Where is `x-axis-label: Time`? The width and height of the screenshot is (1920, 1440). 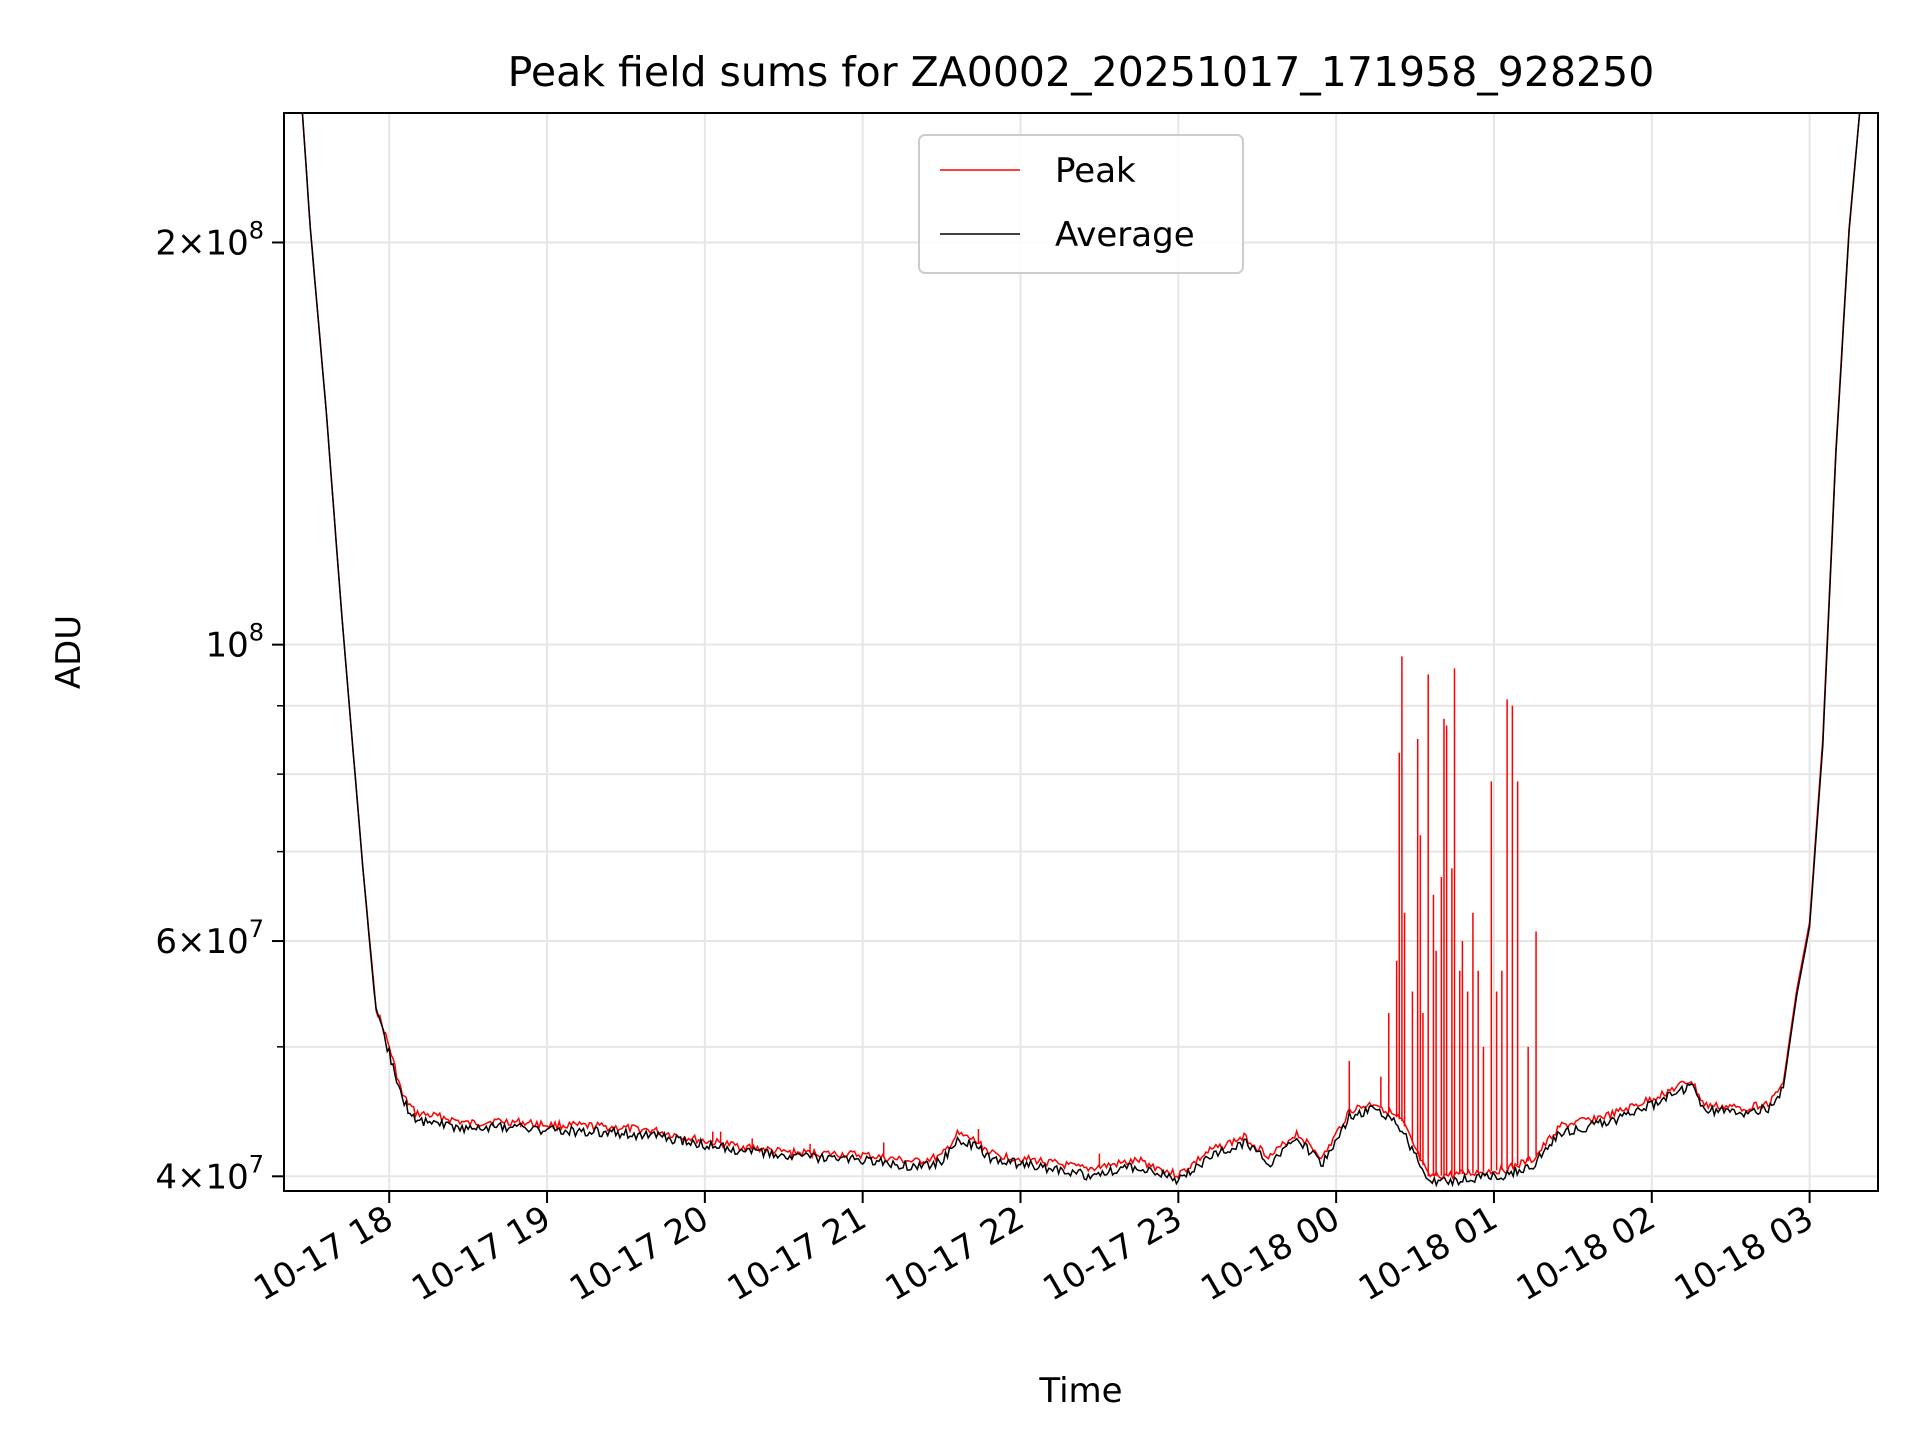 x-axis-label: Time is located at coordinates (1080, 1391).